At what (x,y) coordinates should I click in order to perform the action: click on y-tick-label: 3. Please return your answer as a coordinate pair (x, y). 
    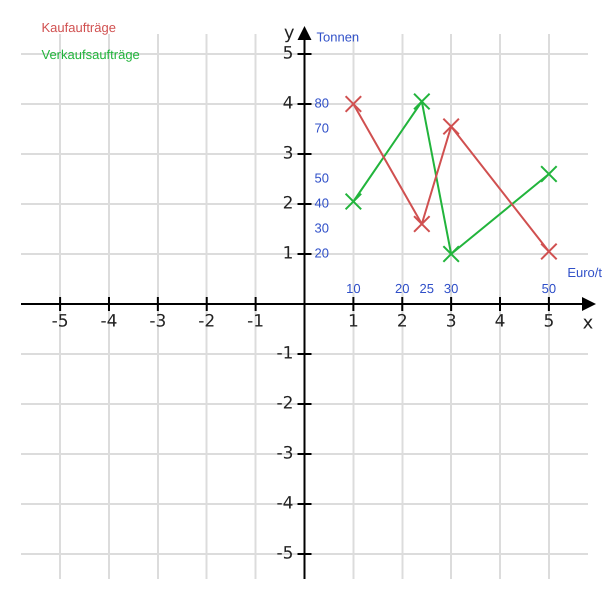
    Looking at the image, I should click on (288, 153).